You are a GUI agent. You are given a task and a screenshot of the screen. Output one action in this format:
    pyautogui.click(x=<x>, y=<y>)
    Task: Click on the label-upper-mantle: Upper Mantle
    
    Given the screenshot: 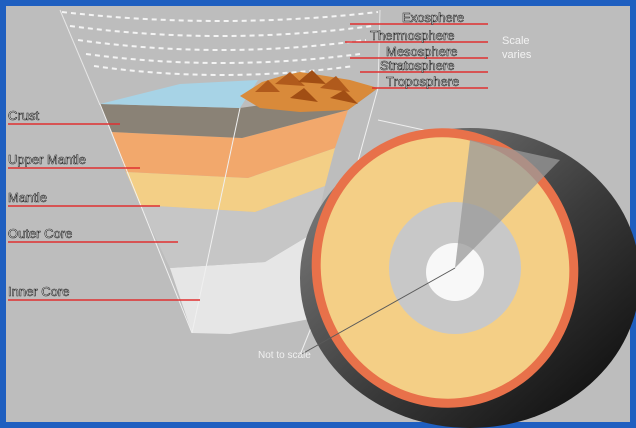 What is the action you would take?
    pyautogui.click(x=47, y=159)
    